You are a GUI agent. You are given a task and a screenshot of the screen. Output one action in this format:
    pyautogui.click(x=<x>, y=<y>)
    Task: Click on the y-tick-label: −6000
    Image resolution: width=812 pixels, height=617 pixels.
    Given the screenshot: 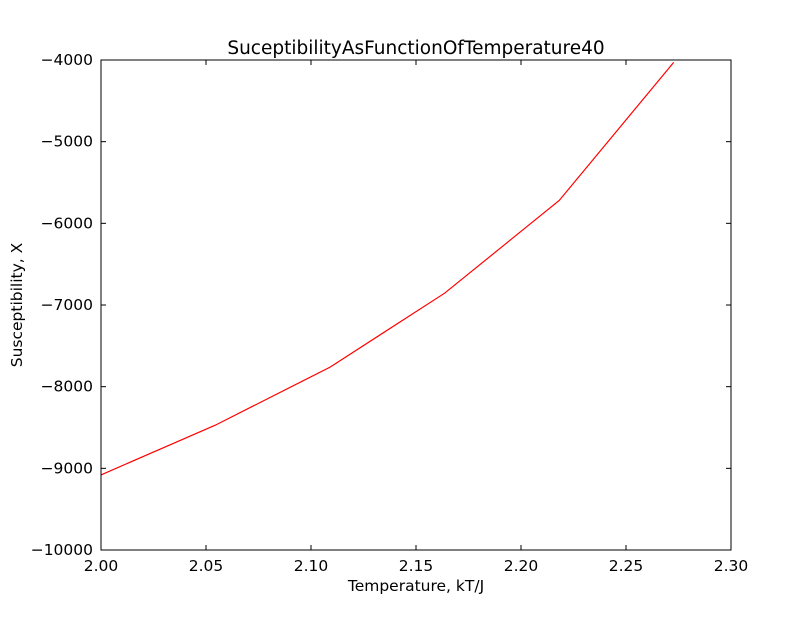 What is the action you would take?
    pyautogui.click(x=67, y=223)
    